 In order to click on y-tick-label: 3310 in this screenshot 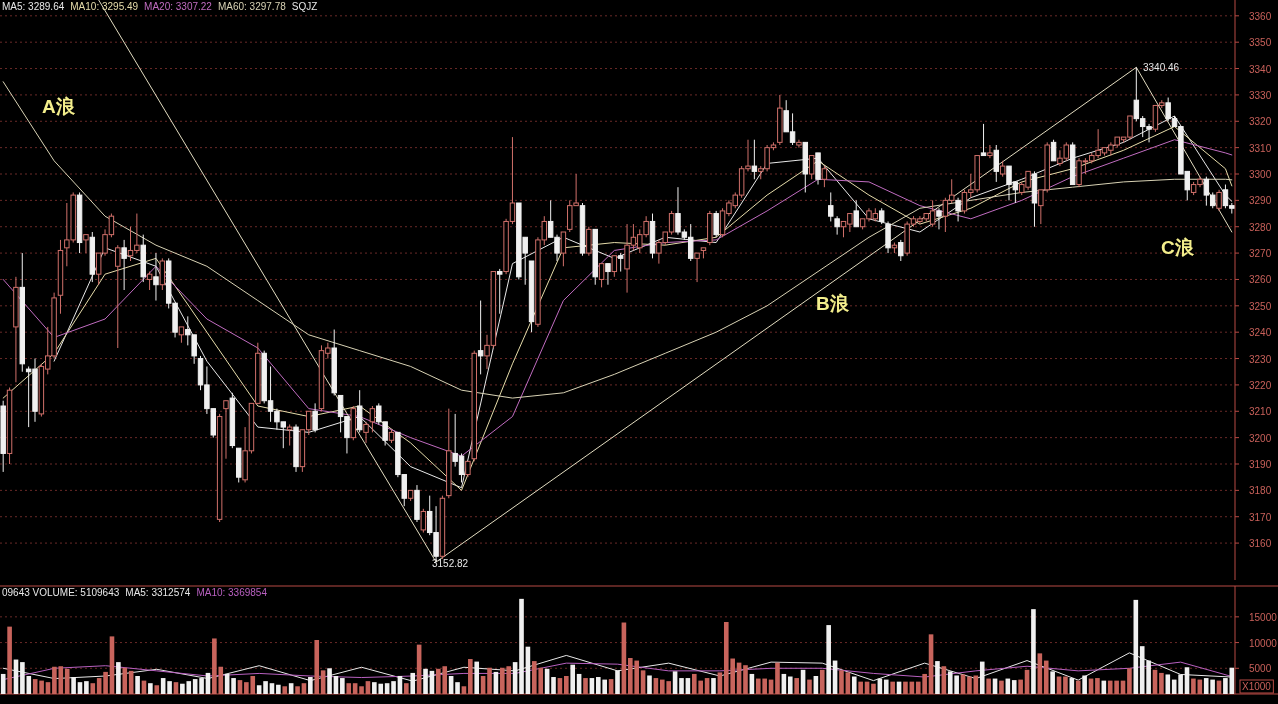, I will do `click(1260, 148)`.